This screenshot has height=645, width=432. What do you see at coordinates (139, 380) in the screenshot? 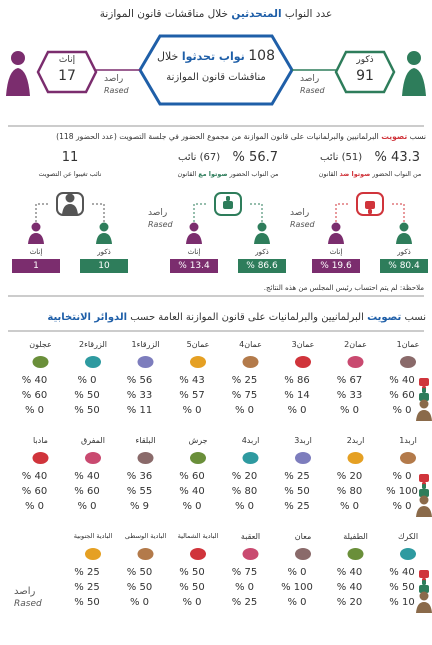
I see `district-against: 56 %` at bounding box center [139, 380].